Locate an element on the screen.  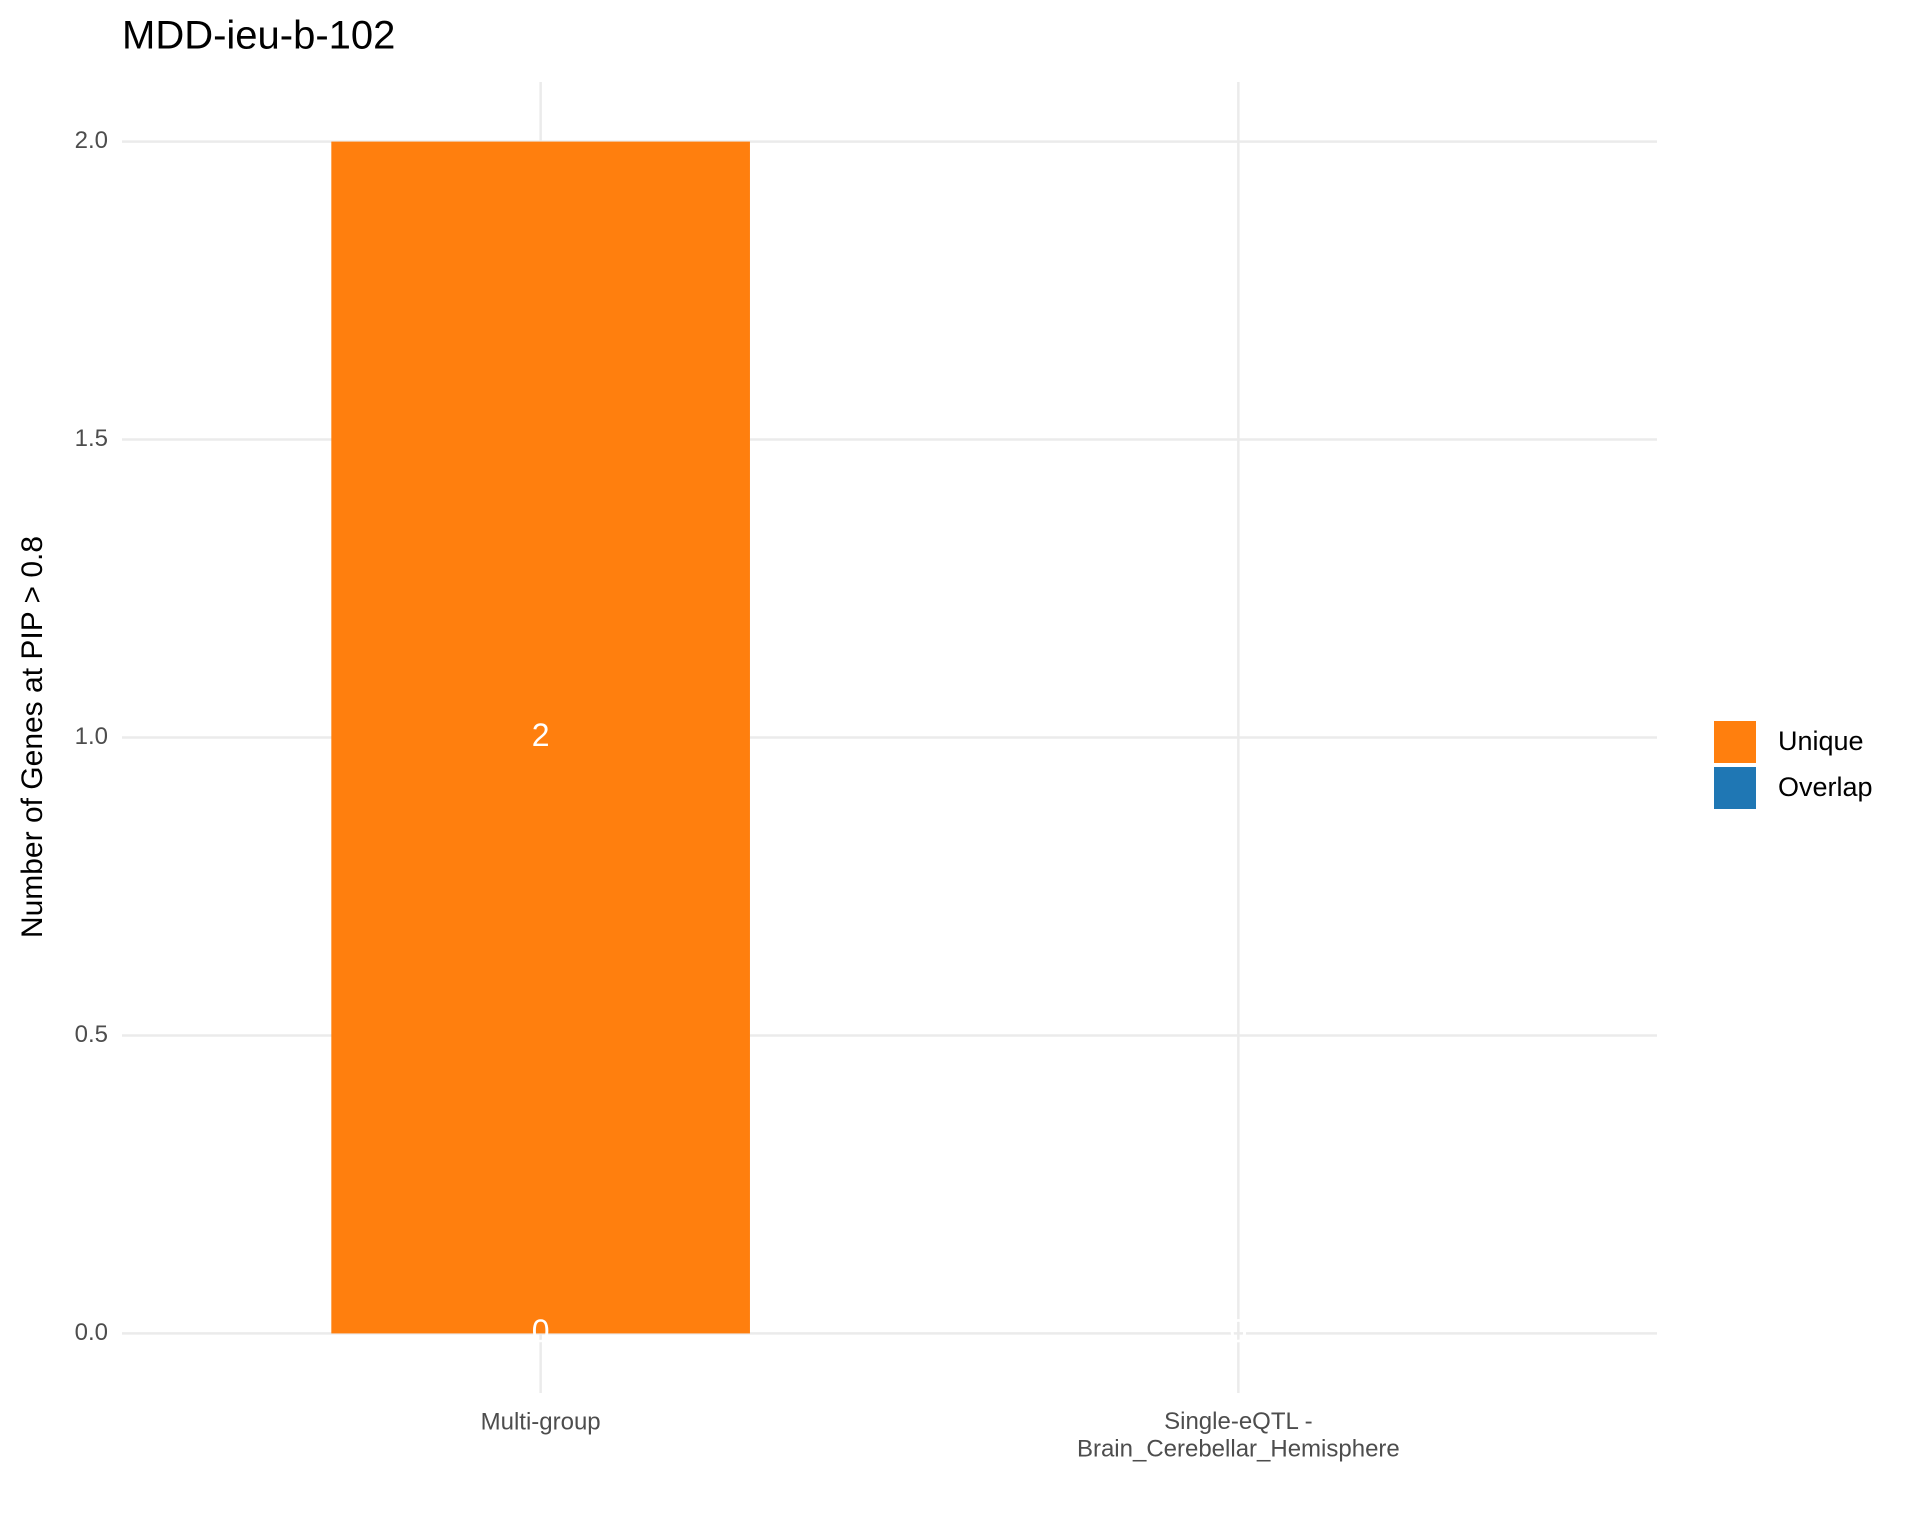
y-tick-label: 0.5 is located at coordinates (91, 1034).